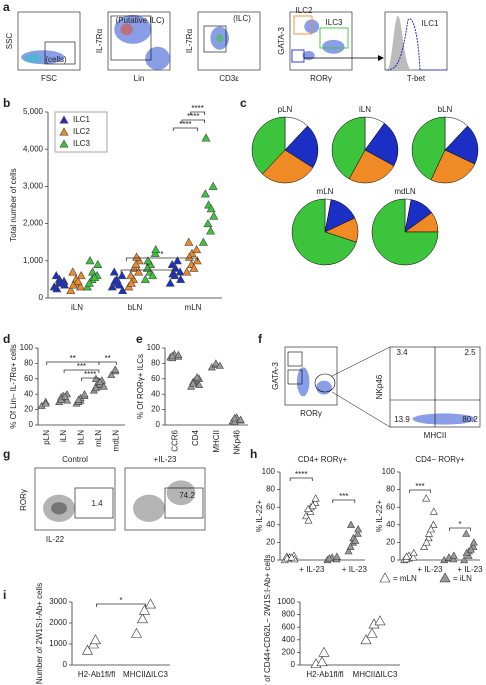 Image resolution: width=486 pixels, height=685 pixels. Describe the element at coordinates (56, 59) in the screenshot. I see `gate-label: (cells)` at that location.